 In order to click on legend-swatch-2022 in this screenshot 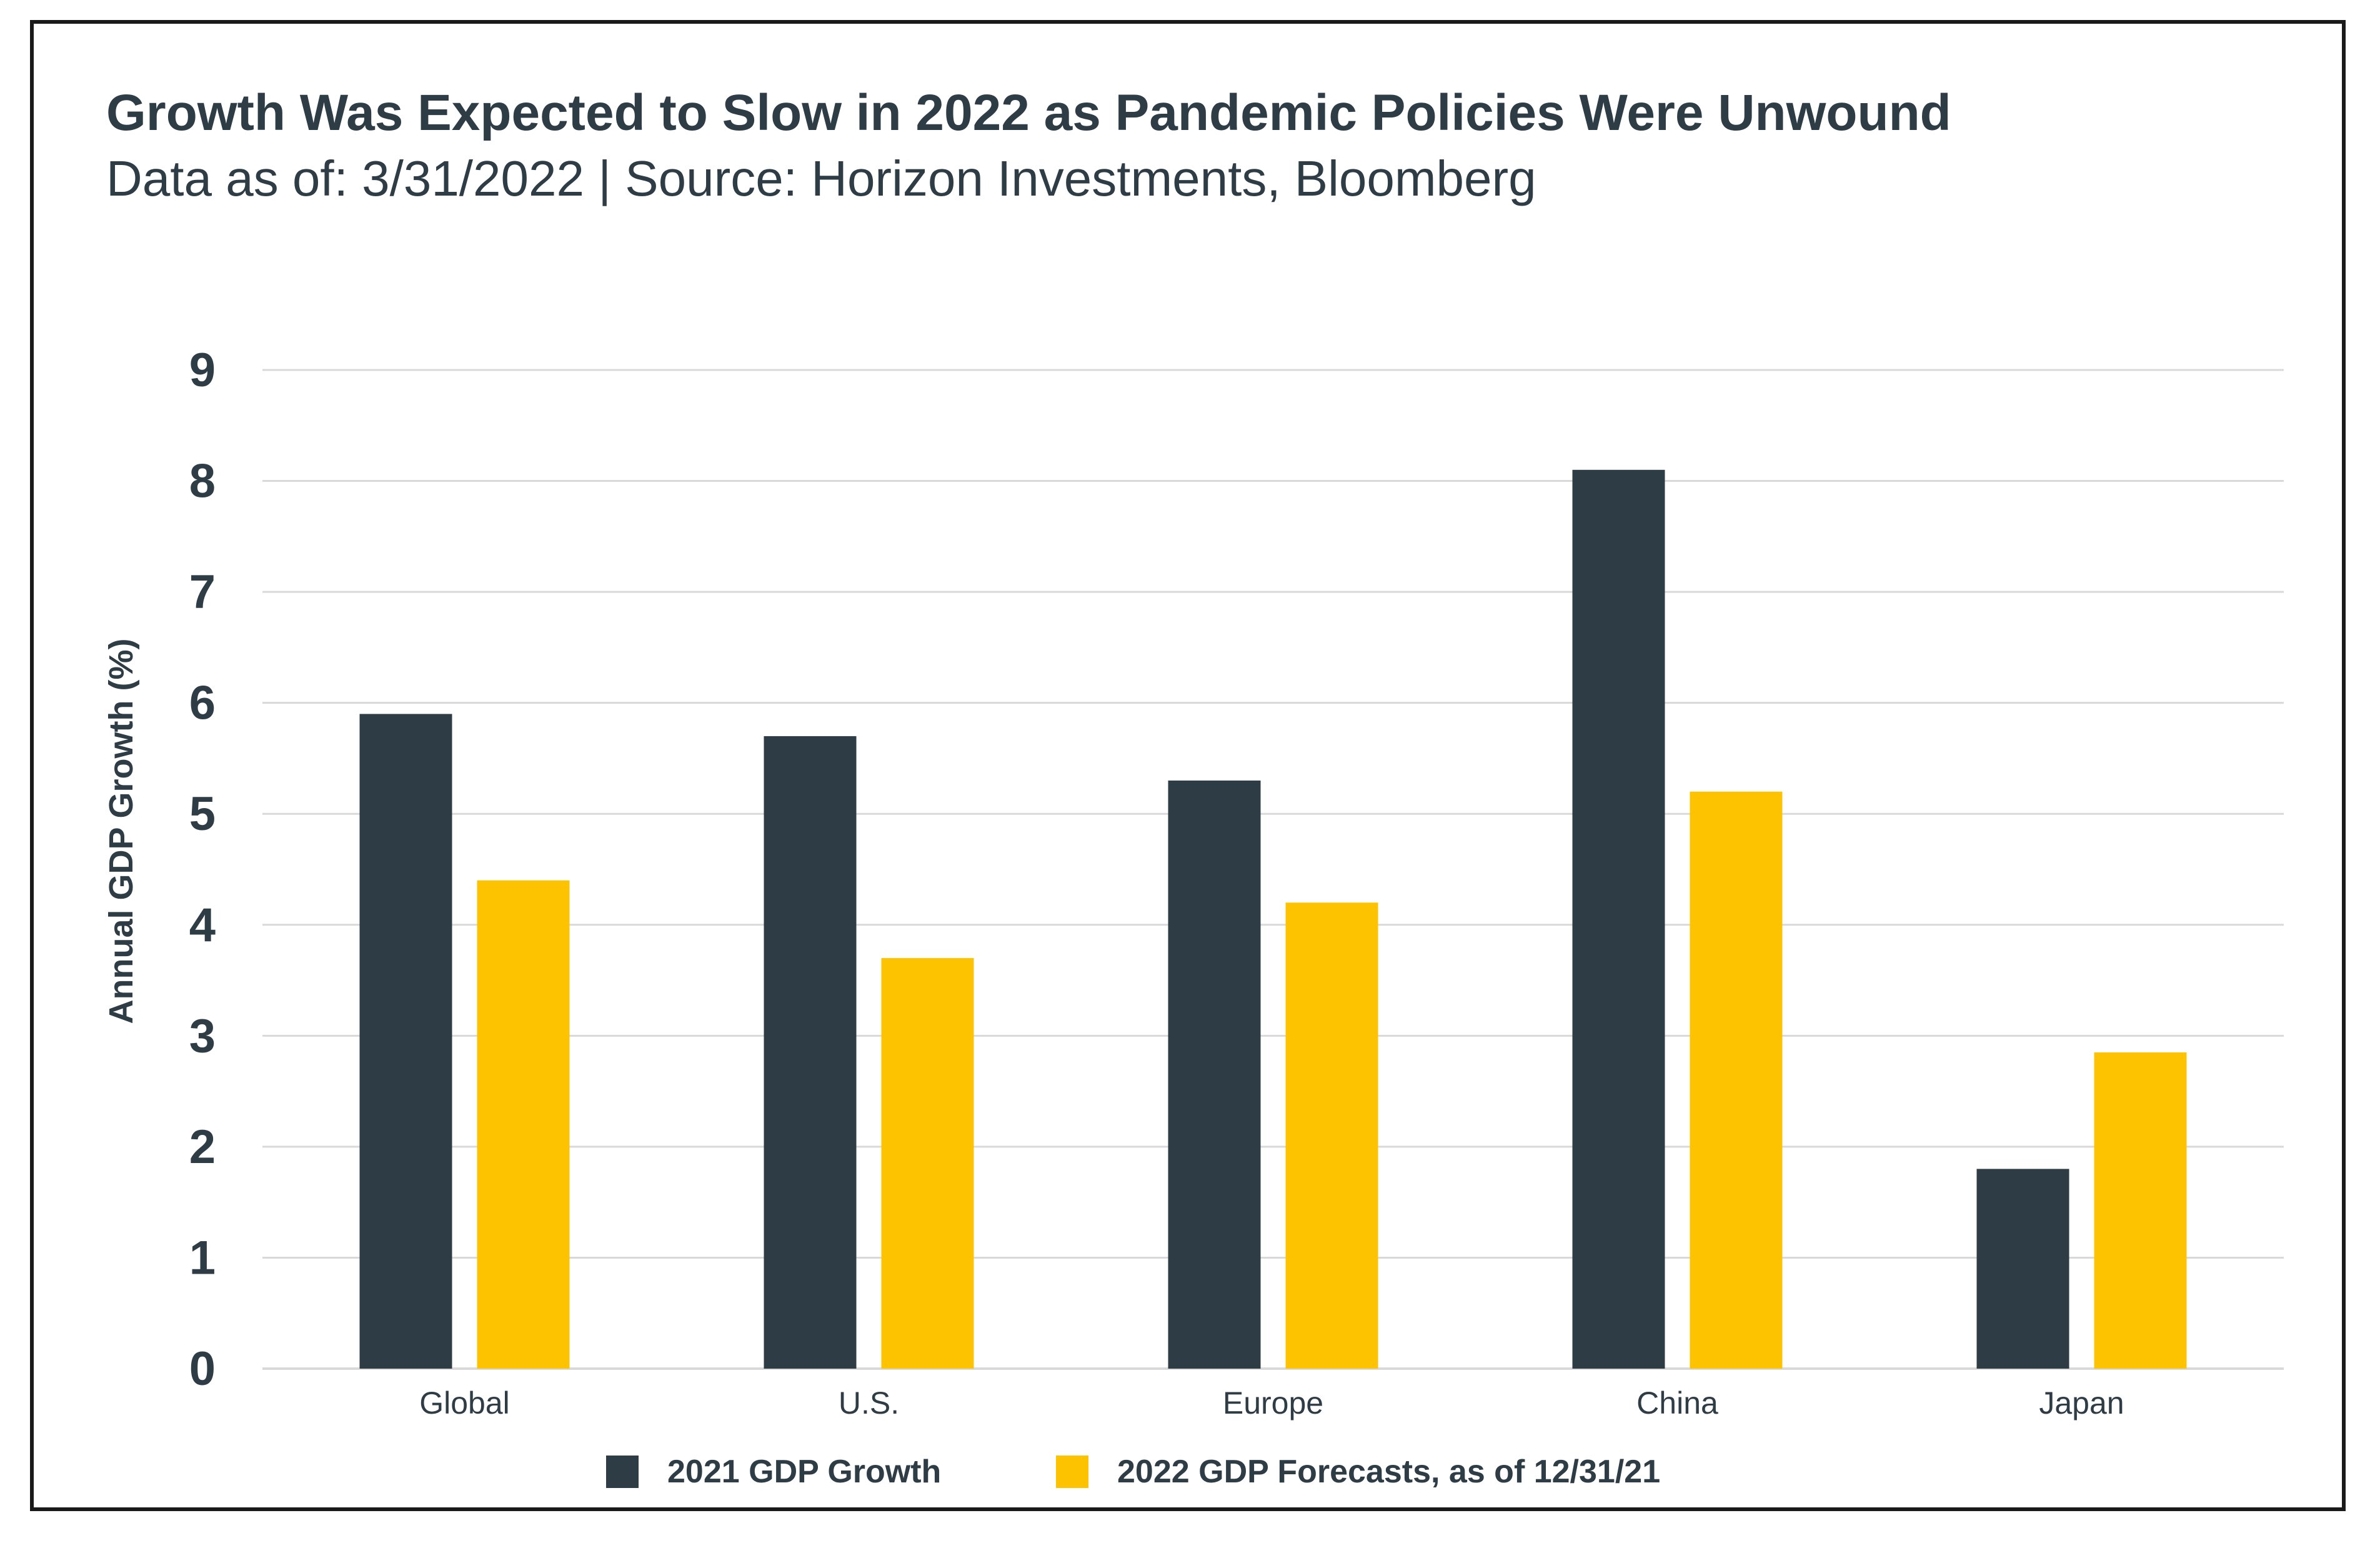, I will do `click(1072, 1472)`.